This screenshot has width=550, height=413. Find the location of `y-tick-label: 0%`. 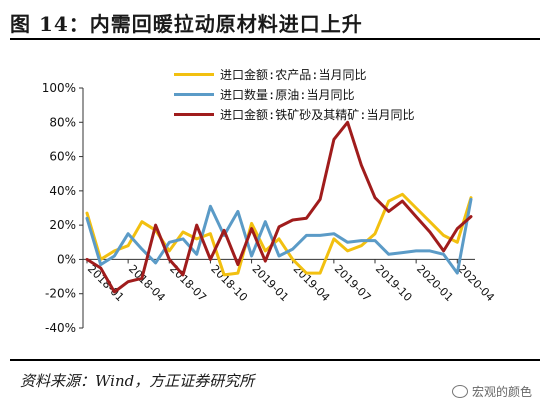

y-tick-label: 0% is located at coordinates (66, 259).